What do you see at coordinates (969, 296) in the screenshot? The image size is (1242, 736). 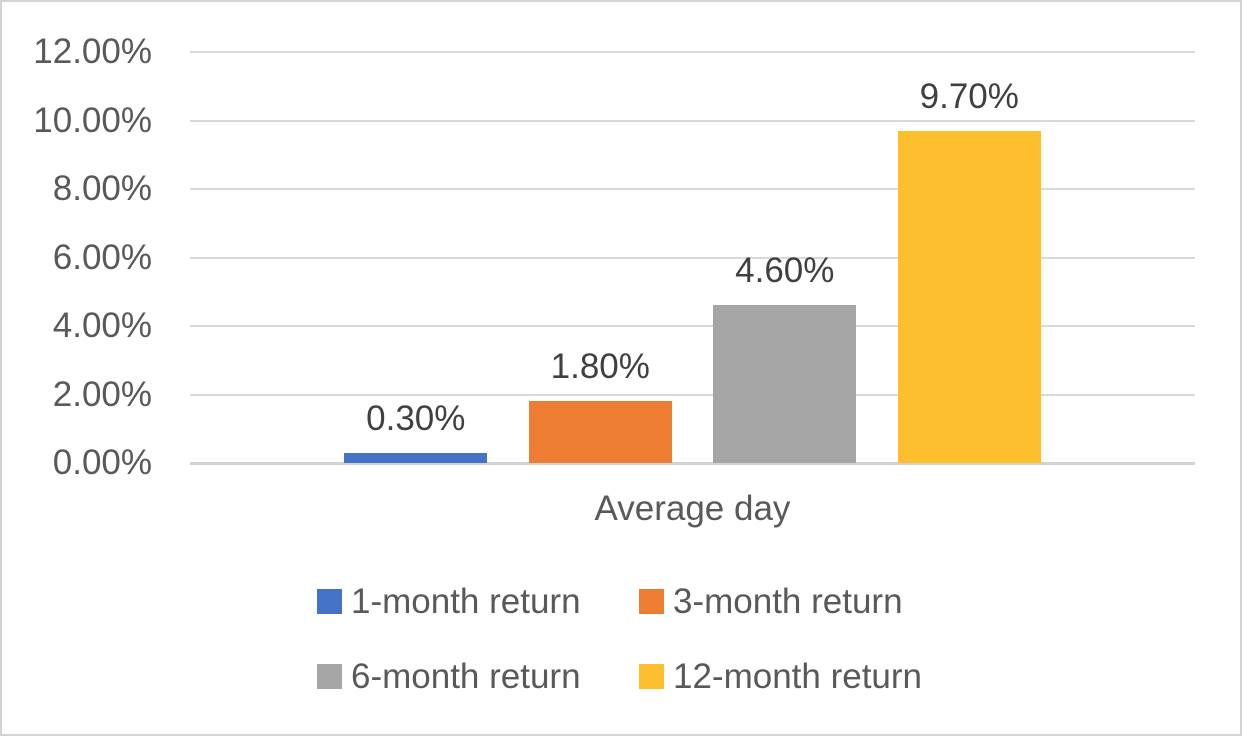 I see `bar-12-month return` at bounding box center [969, 296].